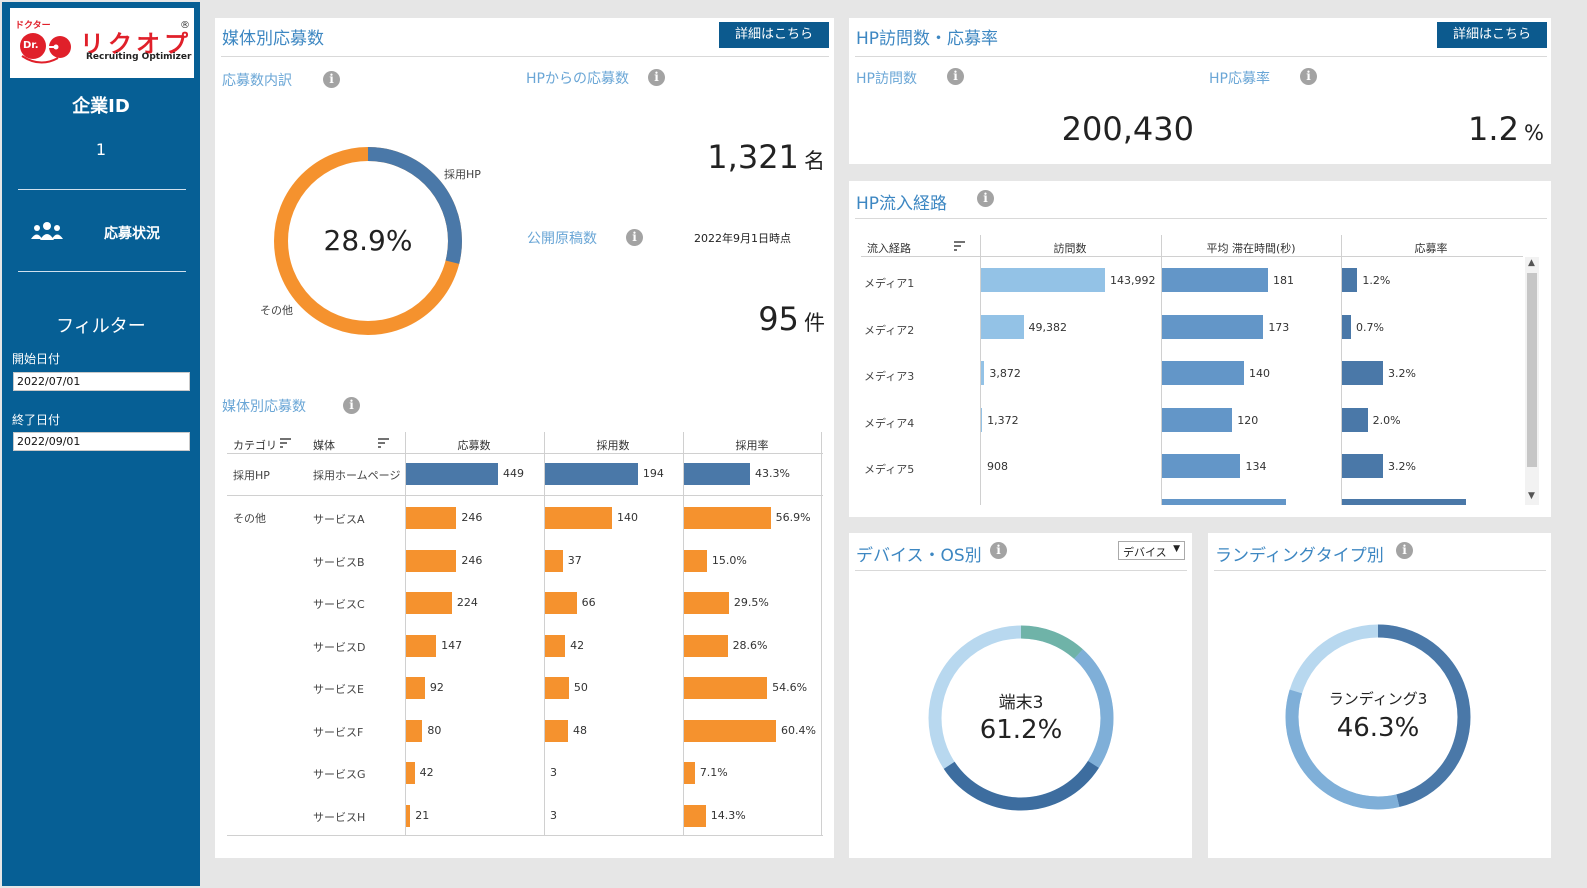  Describe the element at coordinates (889, 248) in the screenshot. I see `col-header-route: 流入経路` at that location.